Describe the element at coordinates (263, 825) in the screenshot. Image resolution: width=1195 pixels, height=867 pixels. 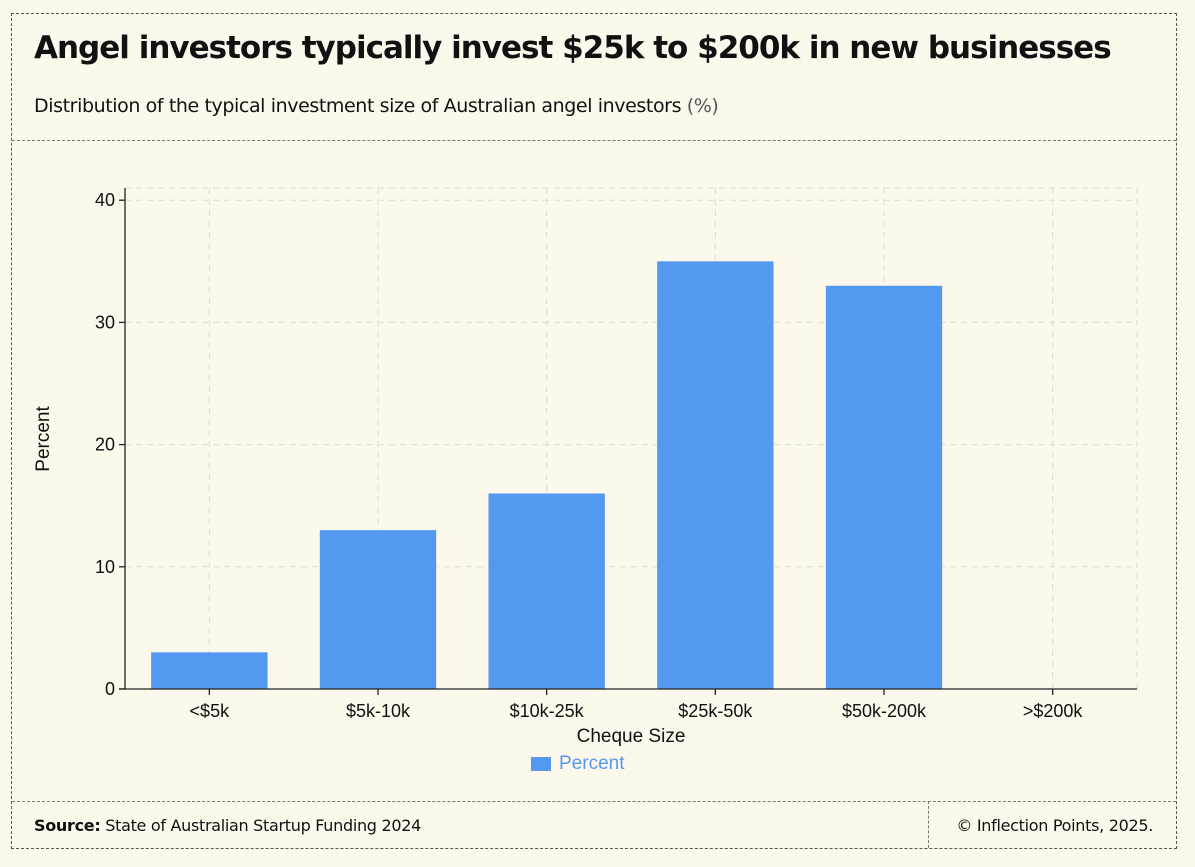
I see `source-text: State of Australian Startup Funding 2024` at that location.